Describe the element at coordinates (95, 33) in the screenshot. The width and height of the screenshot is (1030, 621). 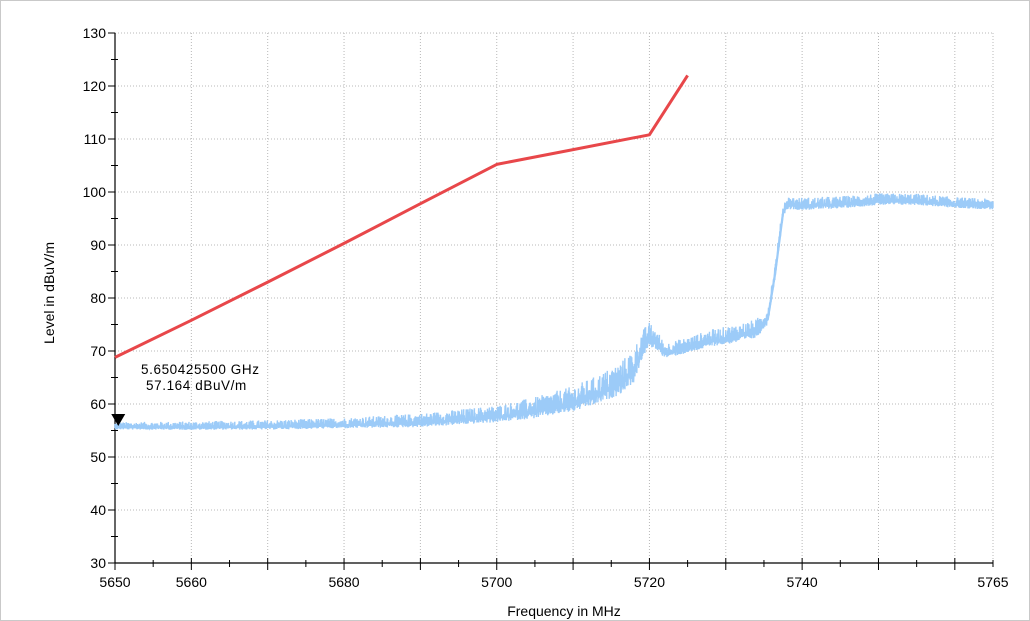
I see `y-tick-label: 130` at that location.